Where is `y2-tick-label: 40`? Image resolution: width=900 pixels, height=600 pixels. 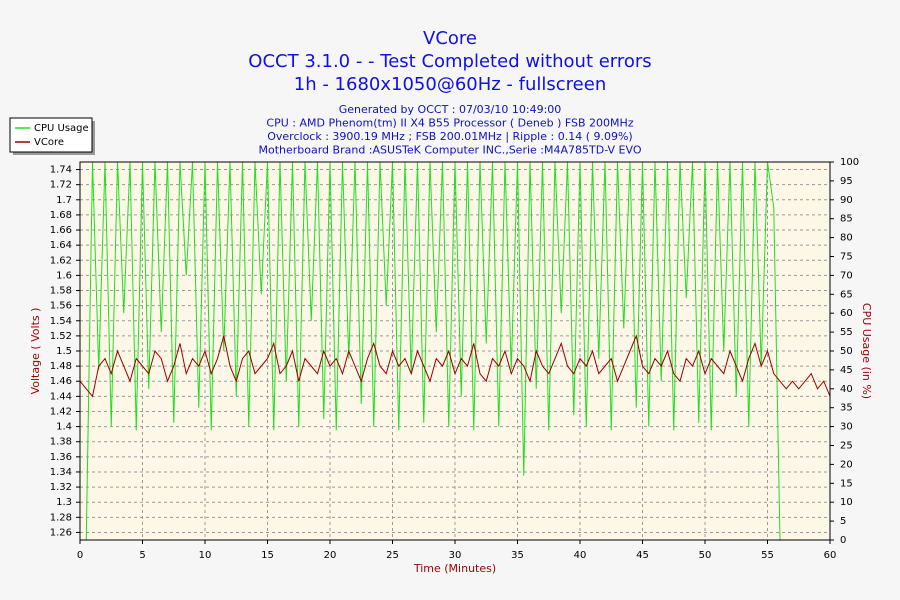 y2-tick-label: 40 is located at coordinates (846, 389).